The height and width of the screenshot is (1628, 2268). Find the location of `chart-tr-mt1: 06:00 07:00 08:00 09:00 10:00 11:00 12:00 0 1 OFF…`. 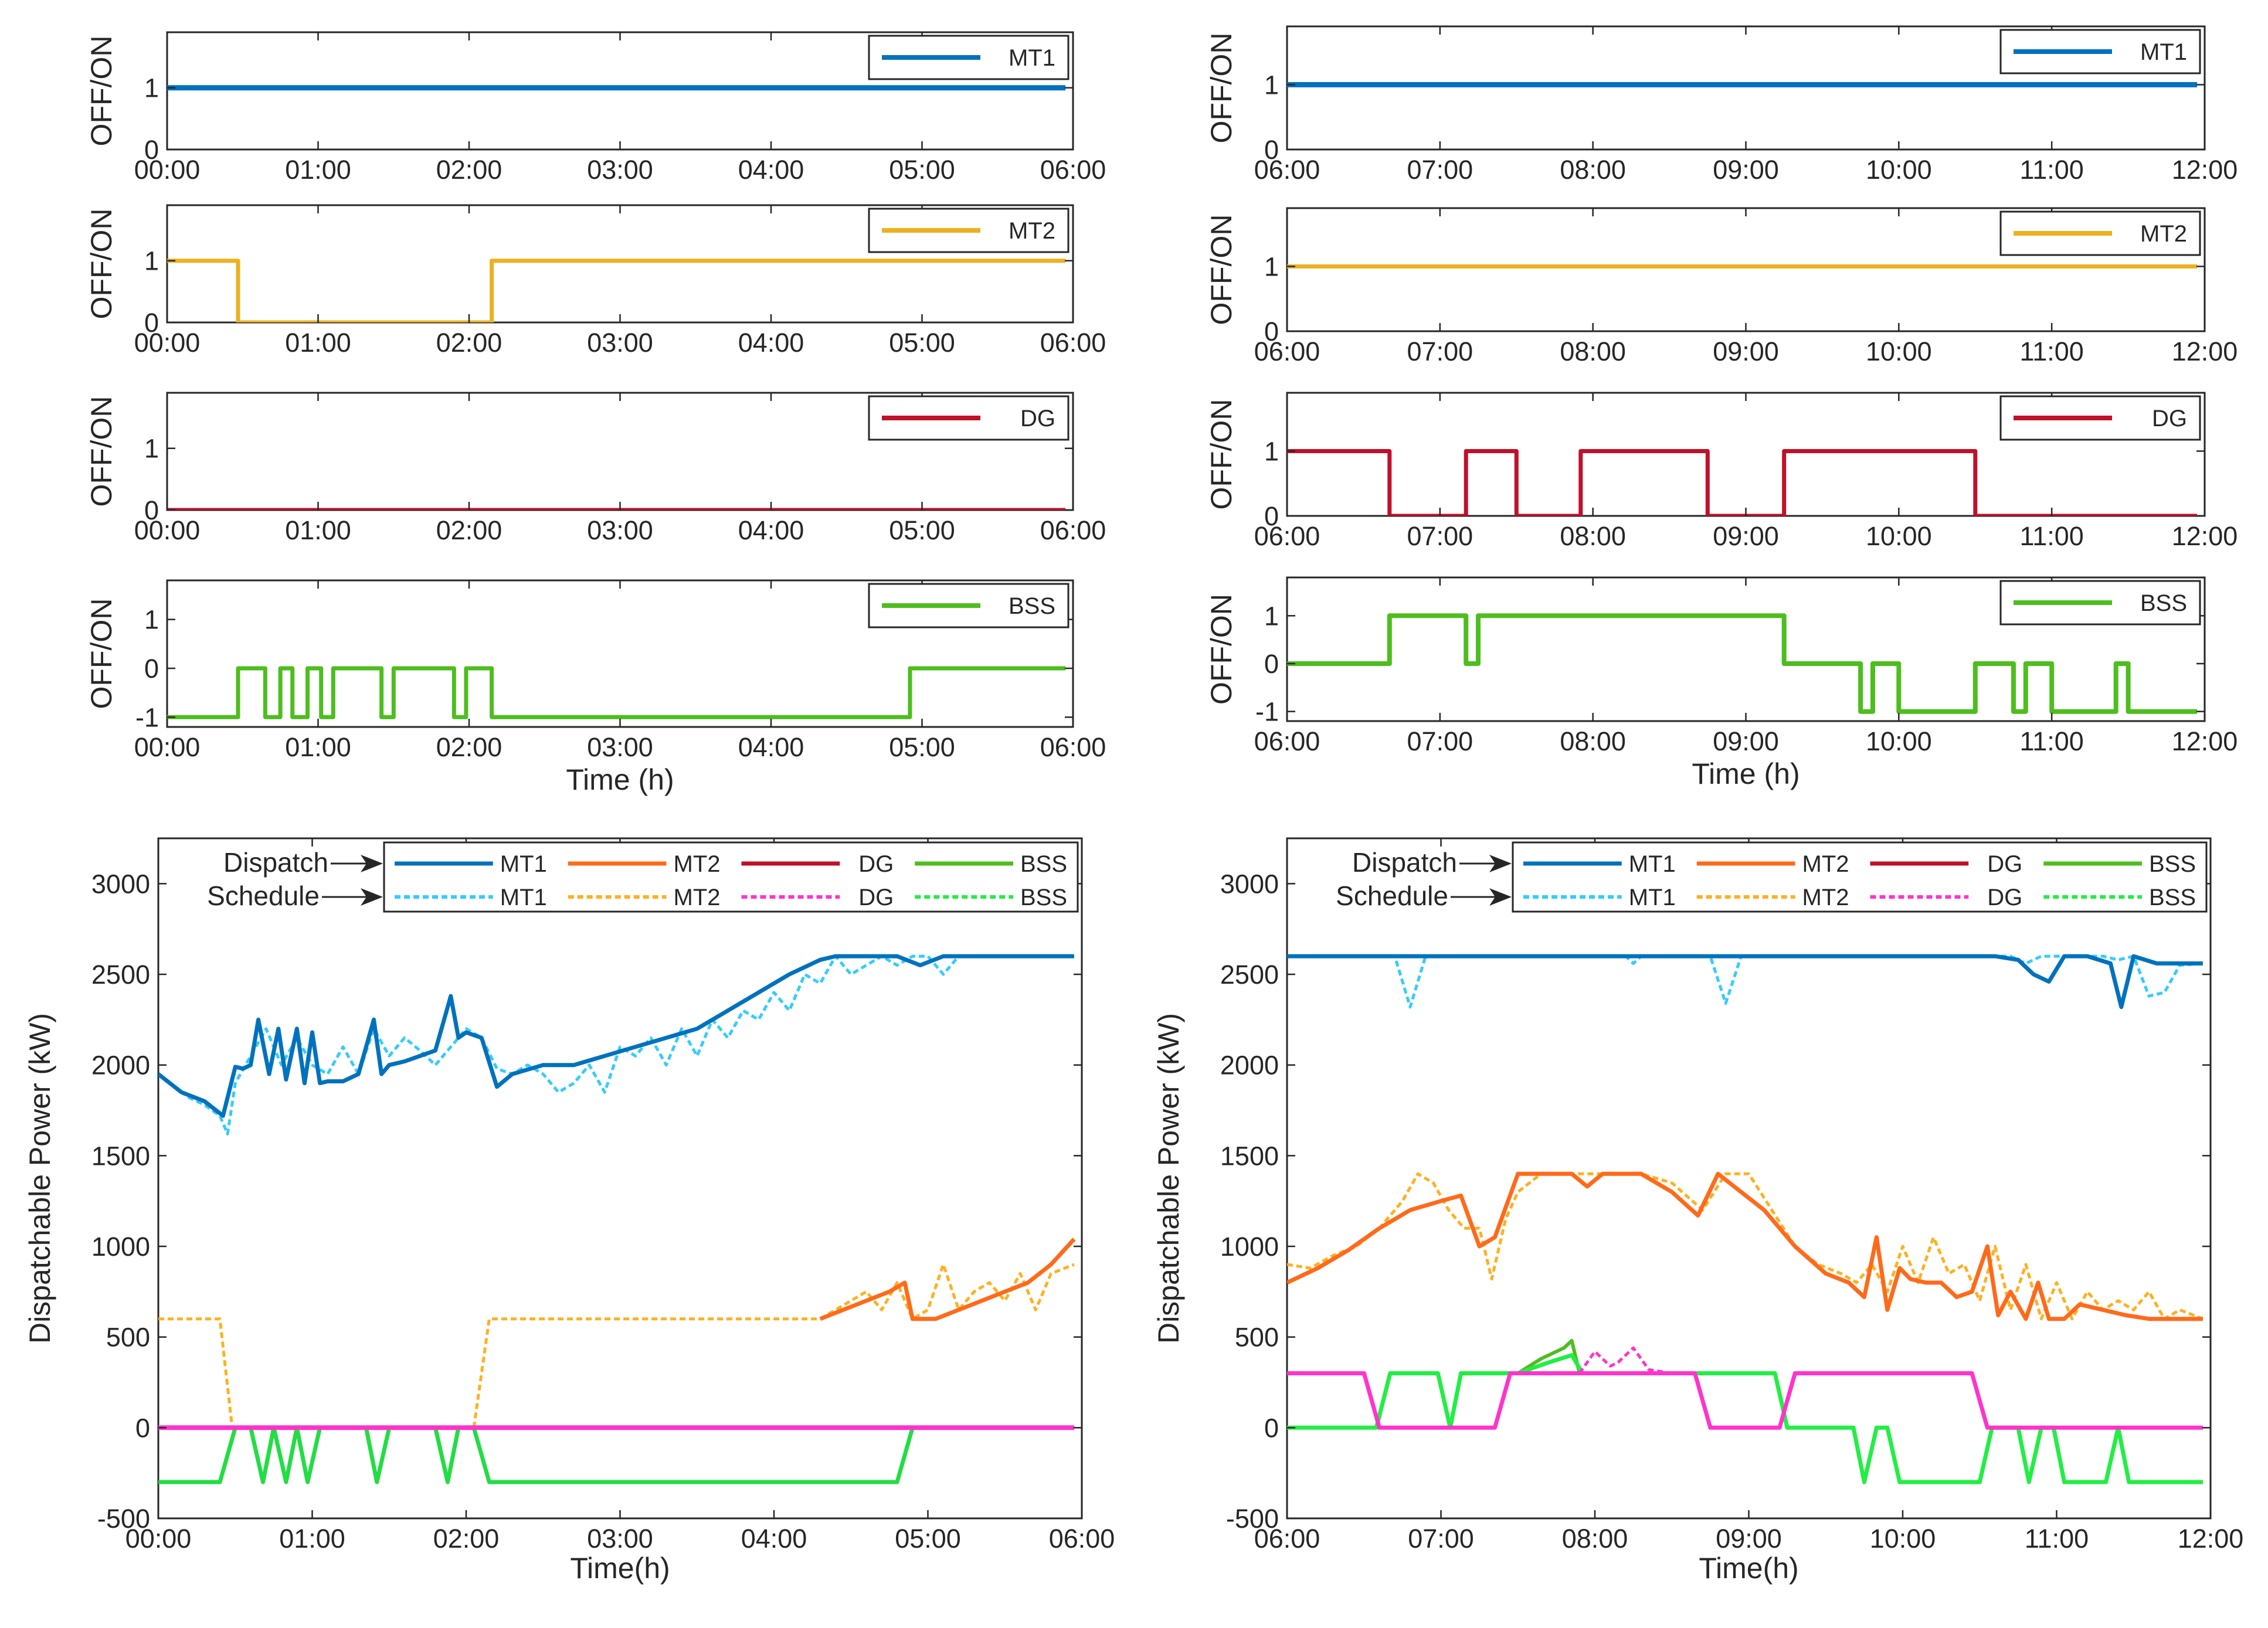

chart-tr-mt1: 06:00 07:00 08:00 09:00 10:00 11:00 12:00 0 1 OFF… is located at coordinates (1721, 105).